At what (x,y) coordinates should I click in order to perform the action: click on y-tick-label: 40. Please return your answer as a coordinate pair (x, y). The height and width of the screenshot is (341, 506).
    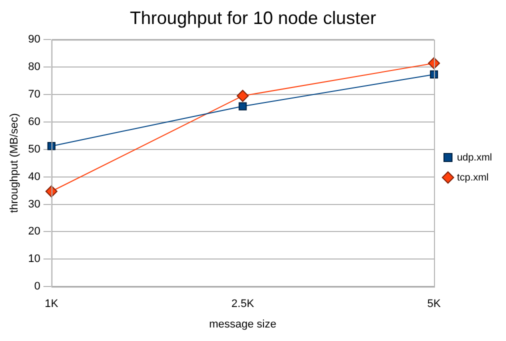
    Looking at the image, I should click on (34, 176).